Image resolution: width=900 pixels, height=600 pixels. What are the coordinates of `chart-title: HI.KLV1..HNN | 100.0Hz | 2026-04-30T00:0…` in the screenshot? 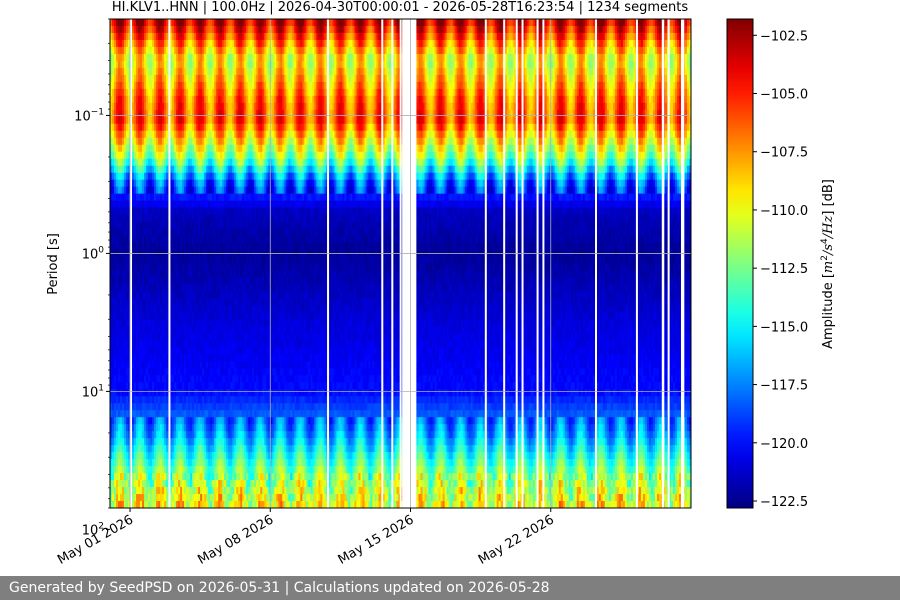 It's located at (400, 7).